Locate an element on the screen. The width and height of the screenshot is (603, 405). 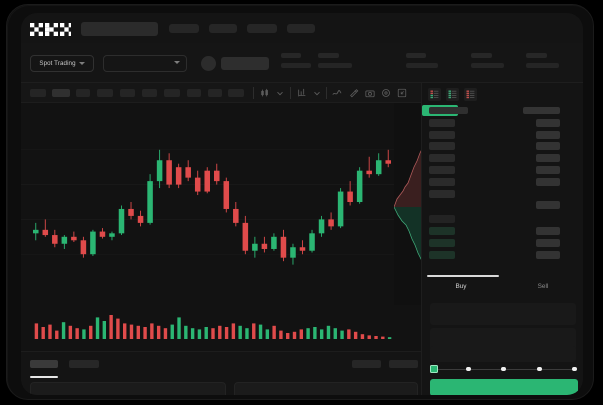
stat-24h-change is located at coordinates (296, 60).